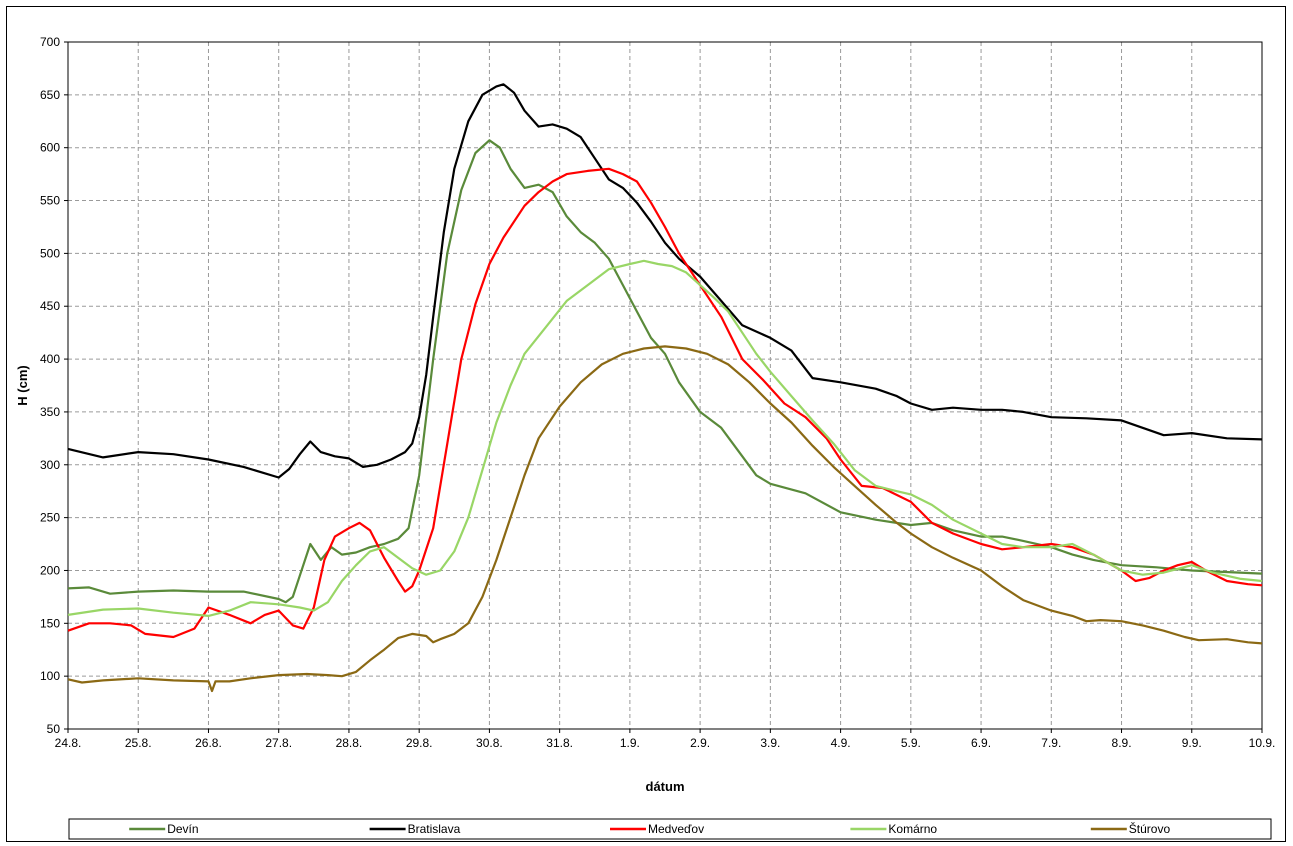 The image size is (1293, 846). What do you see at coordinates (1262, 743) in the screenshot?
I see `x-tick-label: 10.9.` at bounding box center [1262, 743].